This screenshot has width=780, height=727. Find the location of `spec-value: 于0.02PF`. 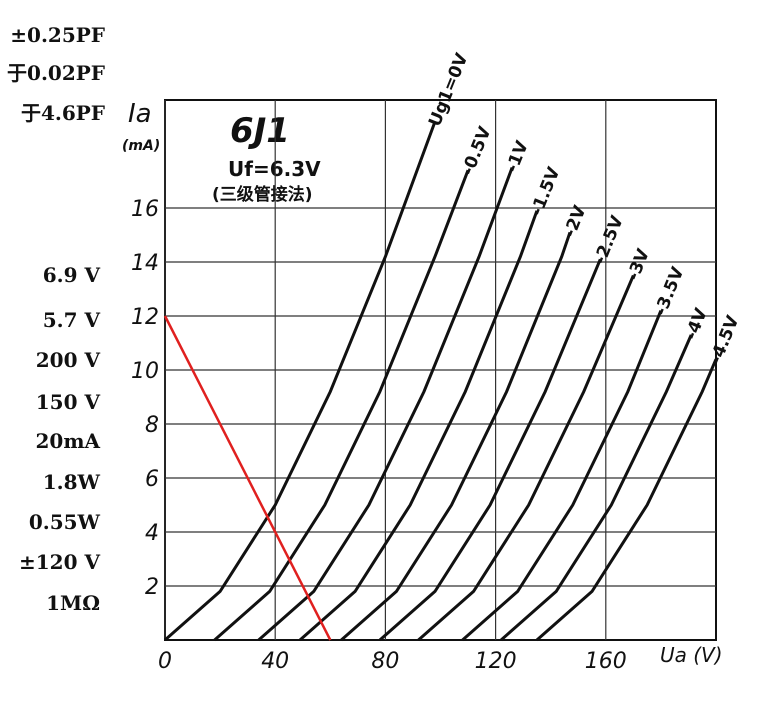

spec-value: 于0.02PF is located at coordinates (56, 73).